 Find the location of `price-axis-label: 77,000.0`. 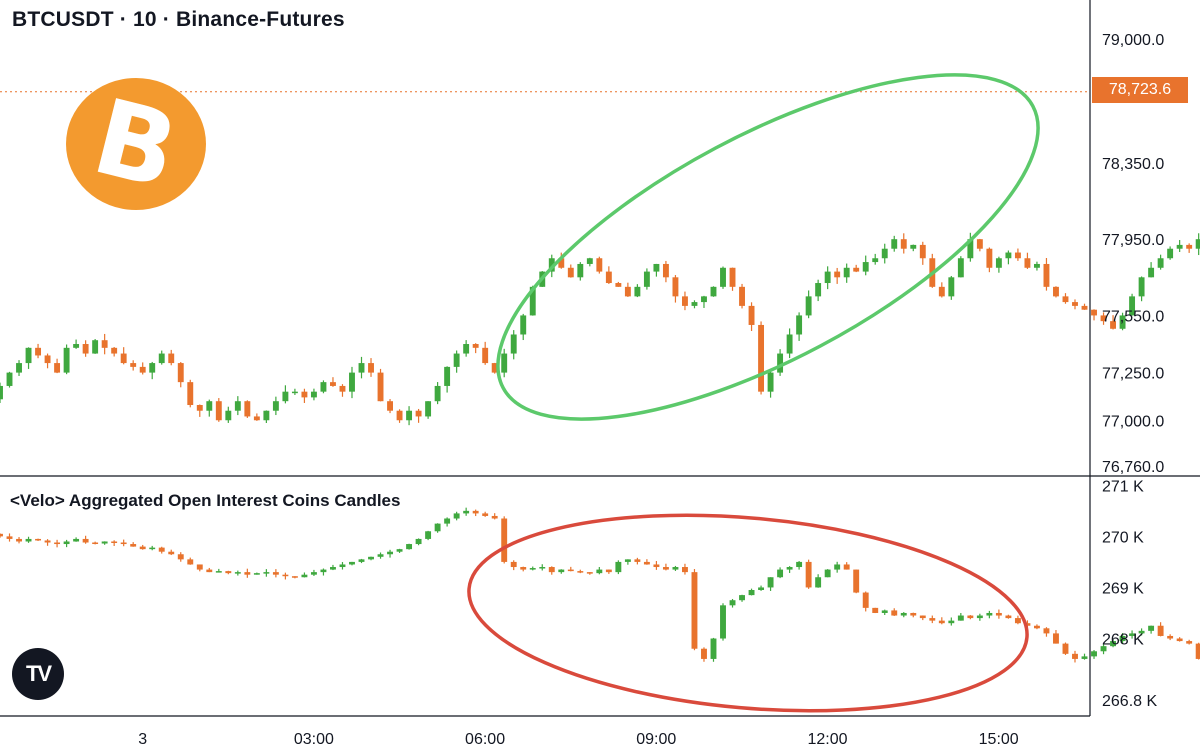

price-axis-label: 77,000.0 is located at coordinates (1133, 421).